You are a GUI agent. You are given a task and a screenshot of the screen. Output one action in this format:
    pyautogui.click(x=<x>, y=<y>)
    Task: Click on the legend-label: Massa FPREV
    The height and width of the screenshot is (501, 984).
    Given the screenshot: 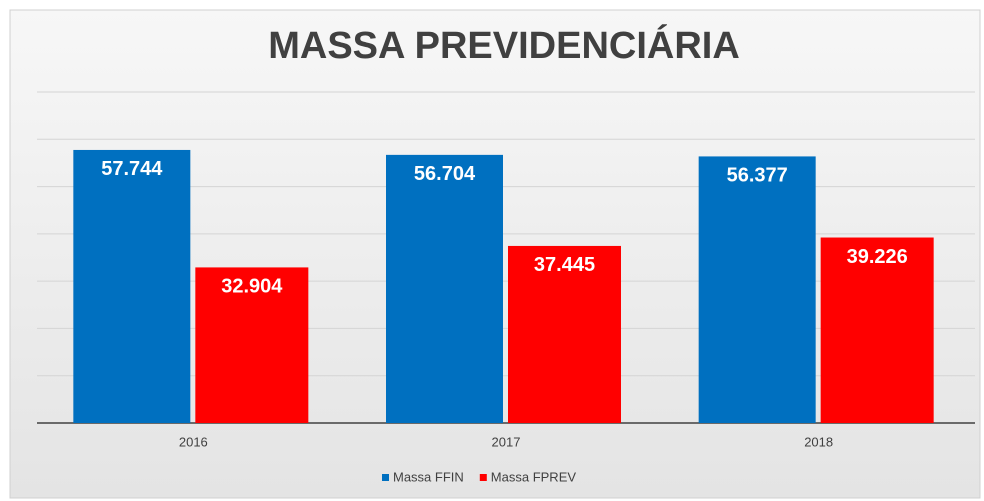 What is the action you would take?
    pyautogui.click(x=534, y=476)
    